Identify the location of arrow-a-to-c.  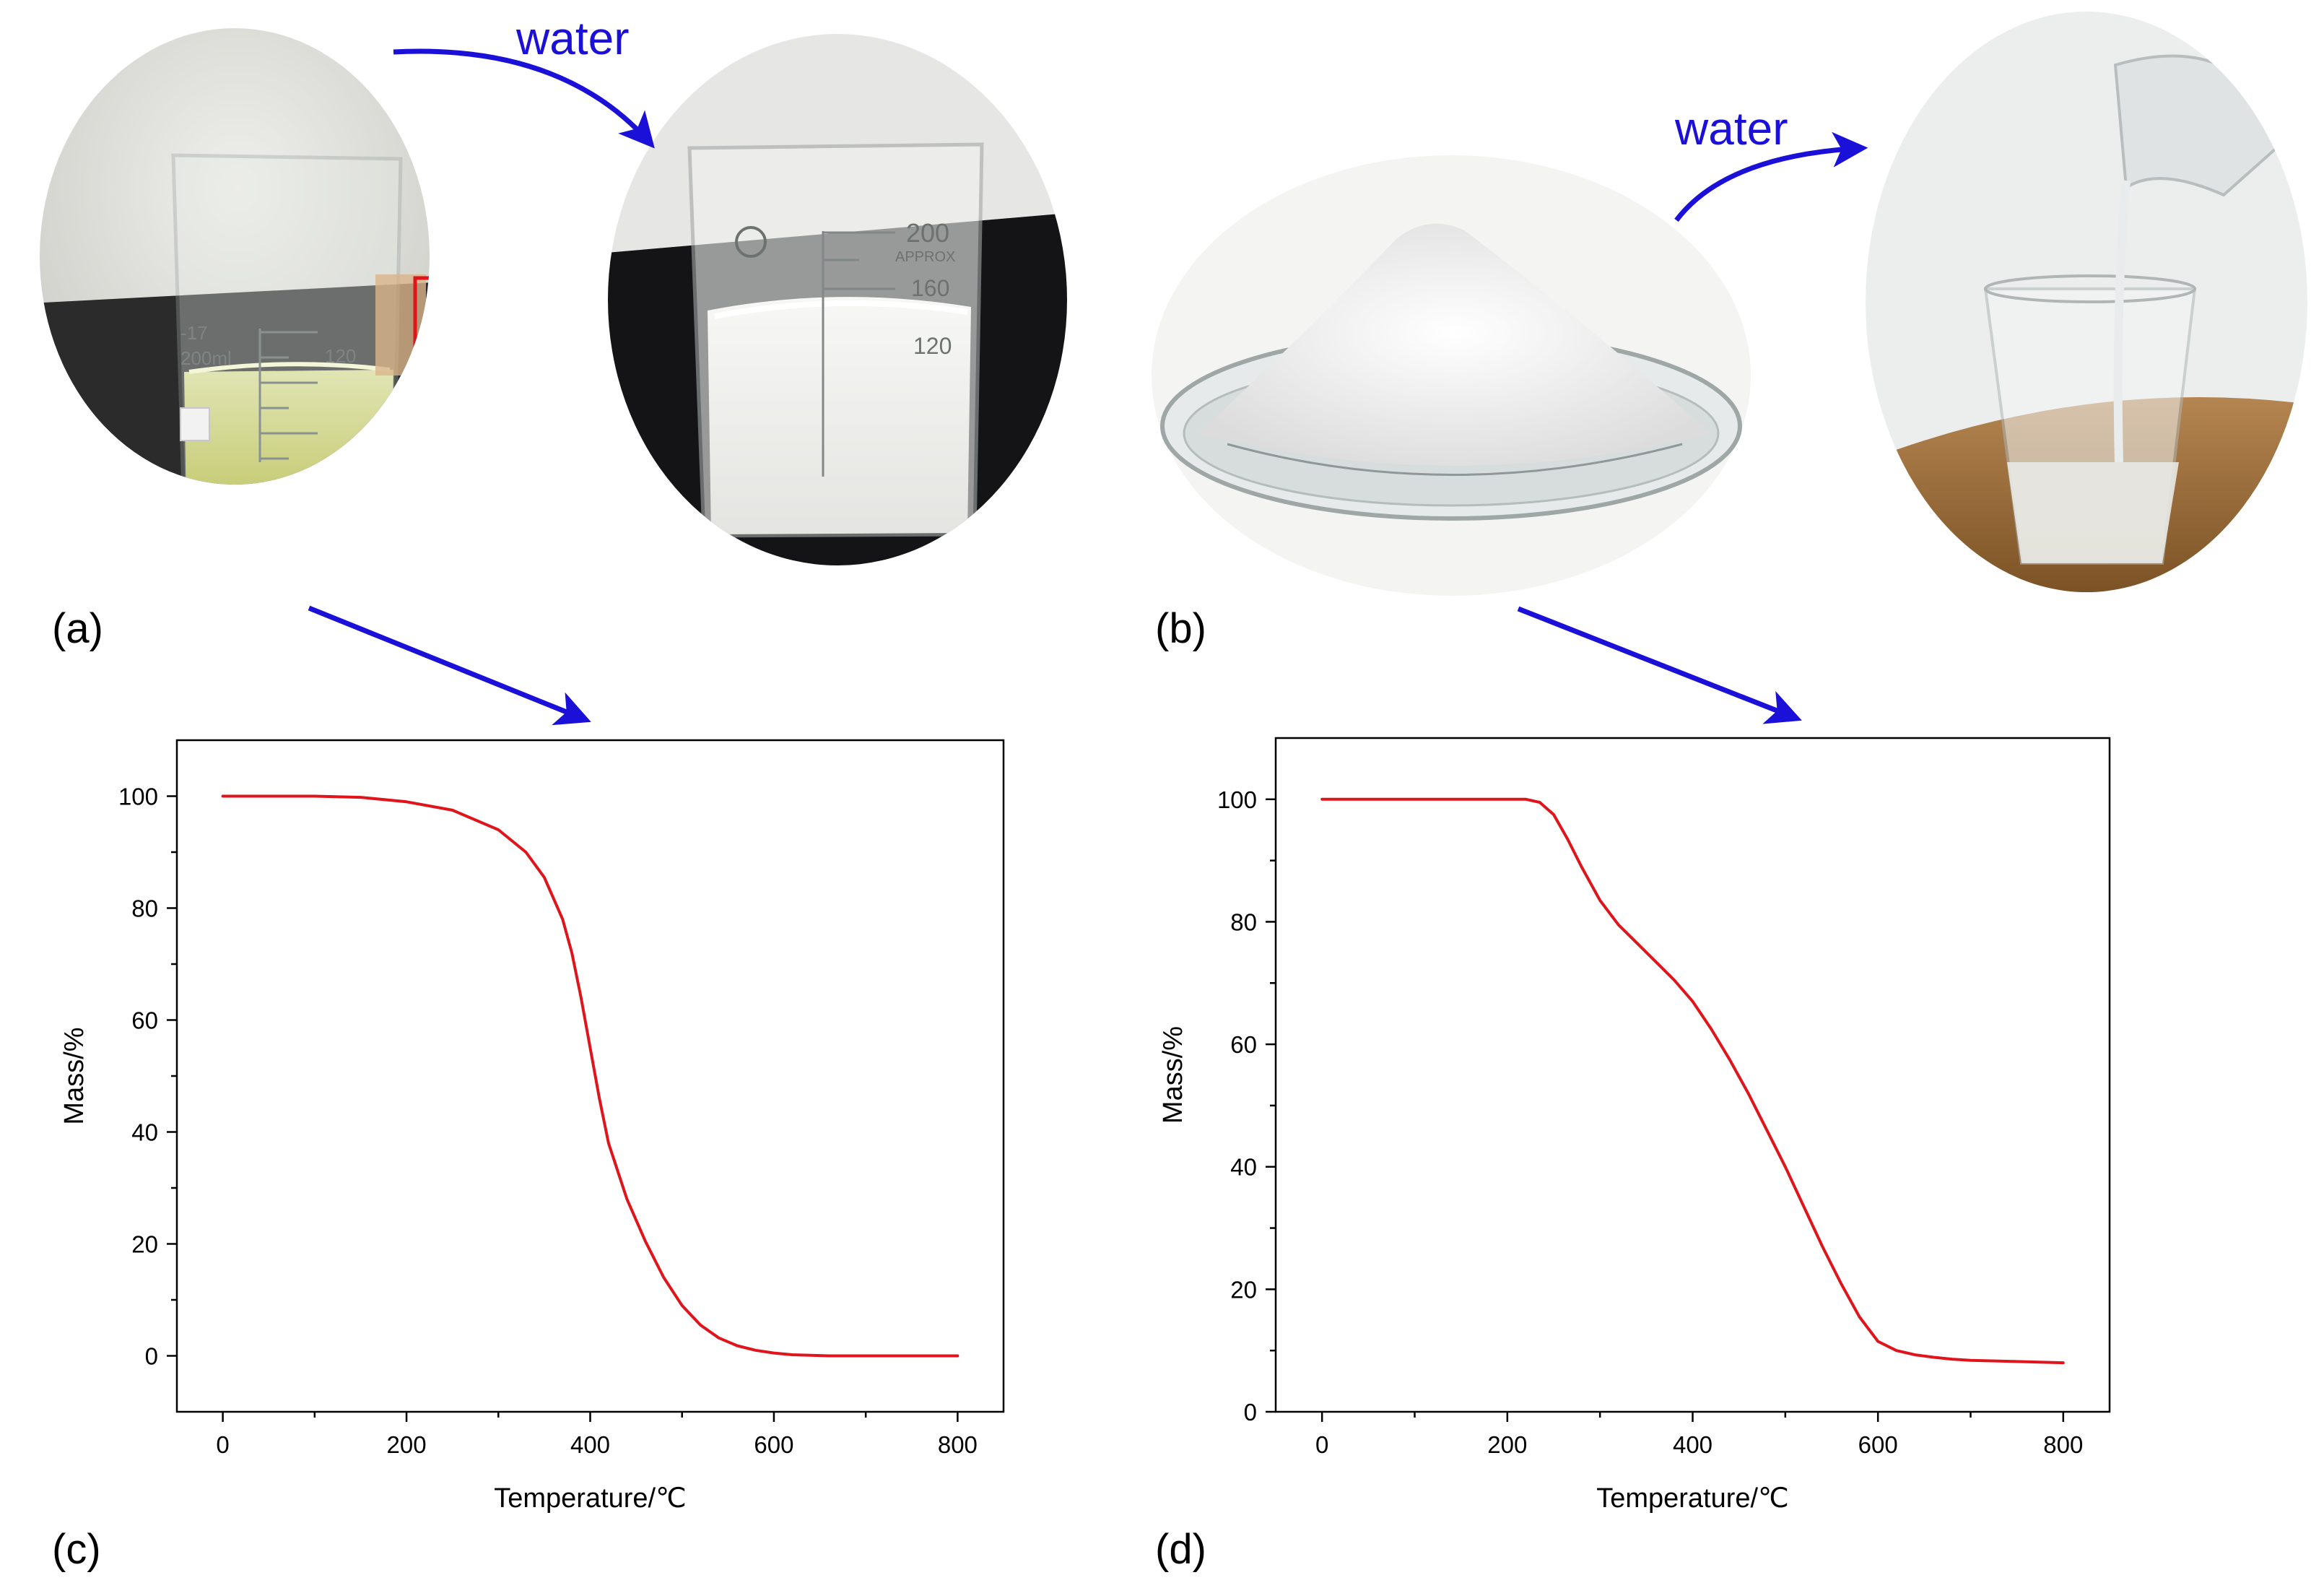
(449, 665).